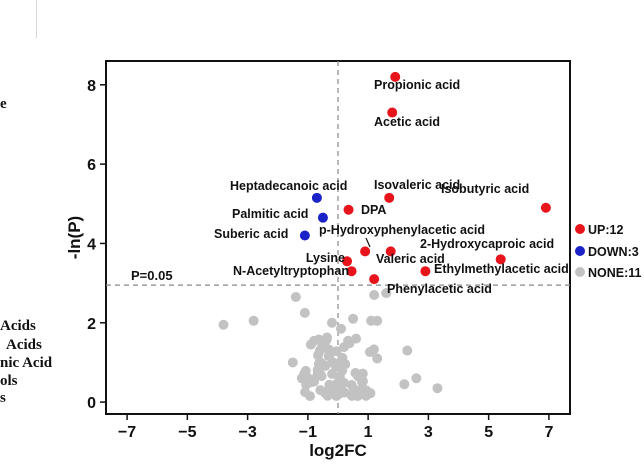 The width and height of the screenshot is (644, 465). Describe the element at coordinates (580, 229) in the screenshot. I see `legend-marker-up` at that location.